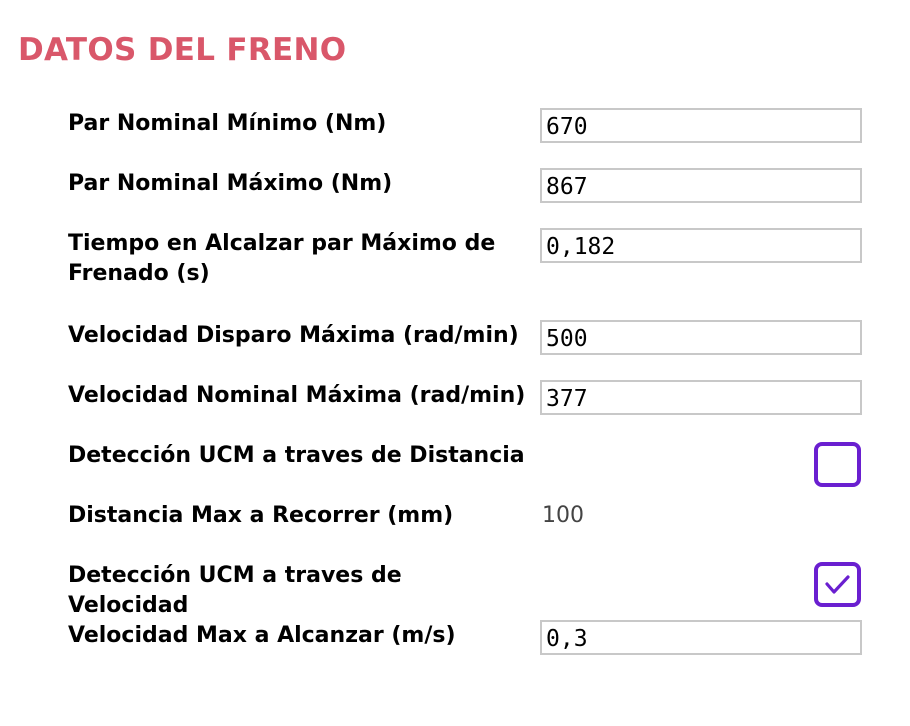  Describe the element at coordinates (701, 397) in the screenshot. I see `velocidad-nominal-maxima-input` at that location.